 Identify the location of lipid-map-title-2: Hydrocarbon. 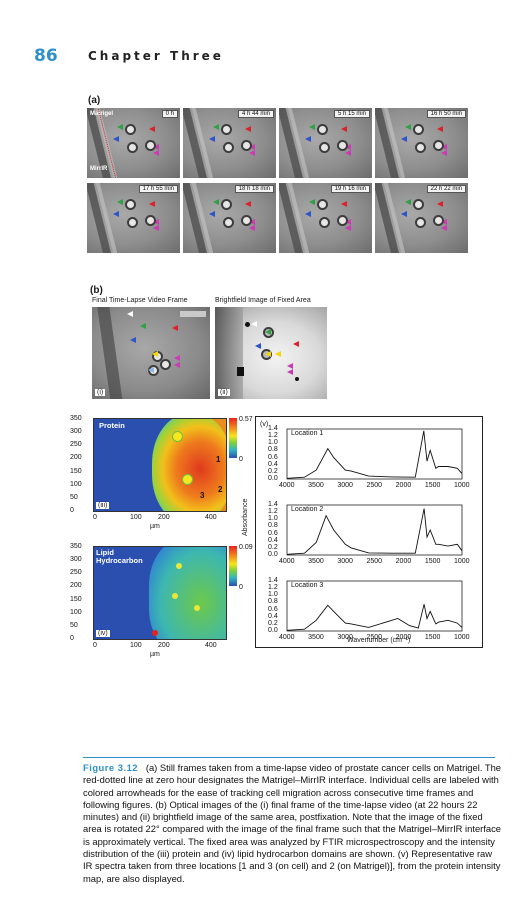
(119, 560).